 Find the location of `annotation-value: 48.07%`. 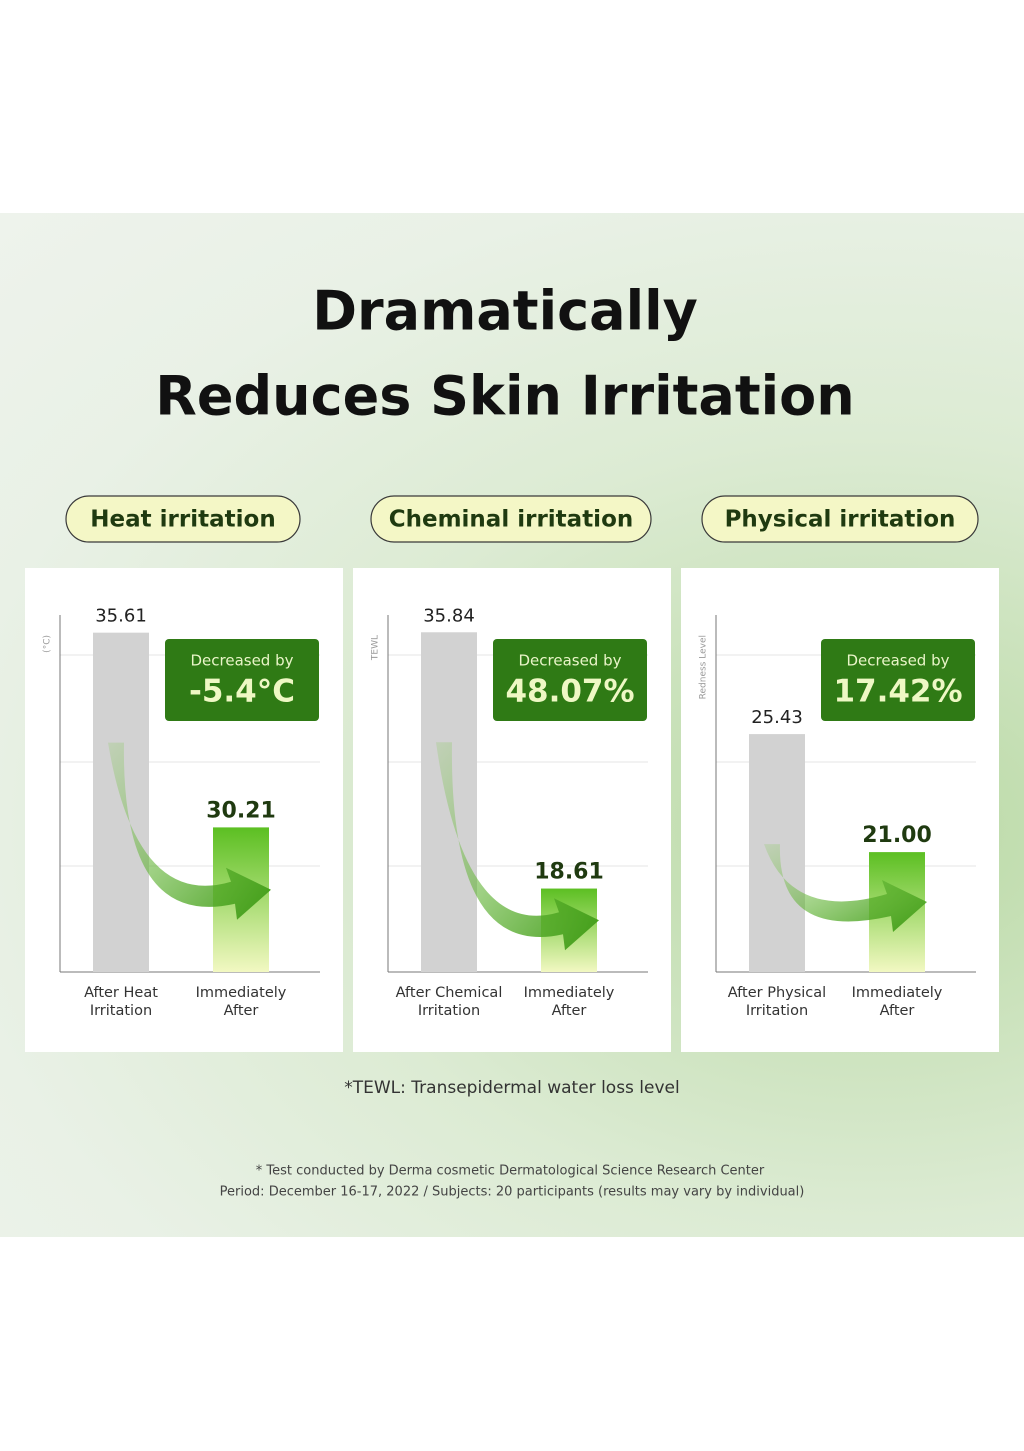

annotation-value: 48.07% is located at coordinates (569, 692).